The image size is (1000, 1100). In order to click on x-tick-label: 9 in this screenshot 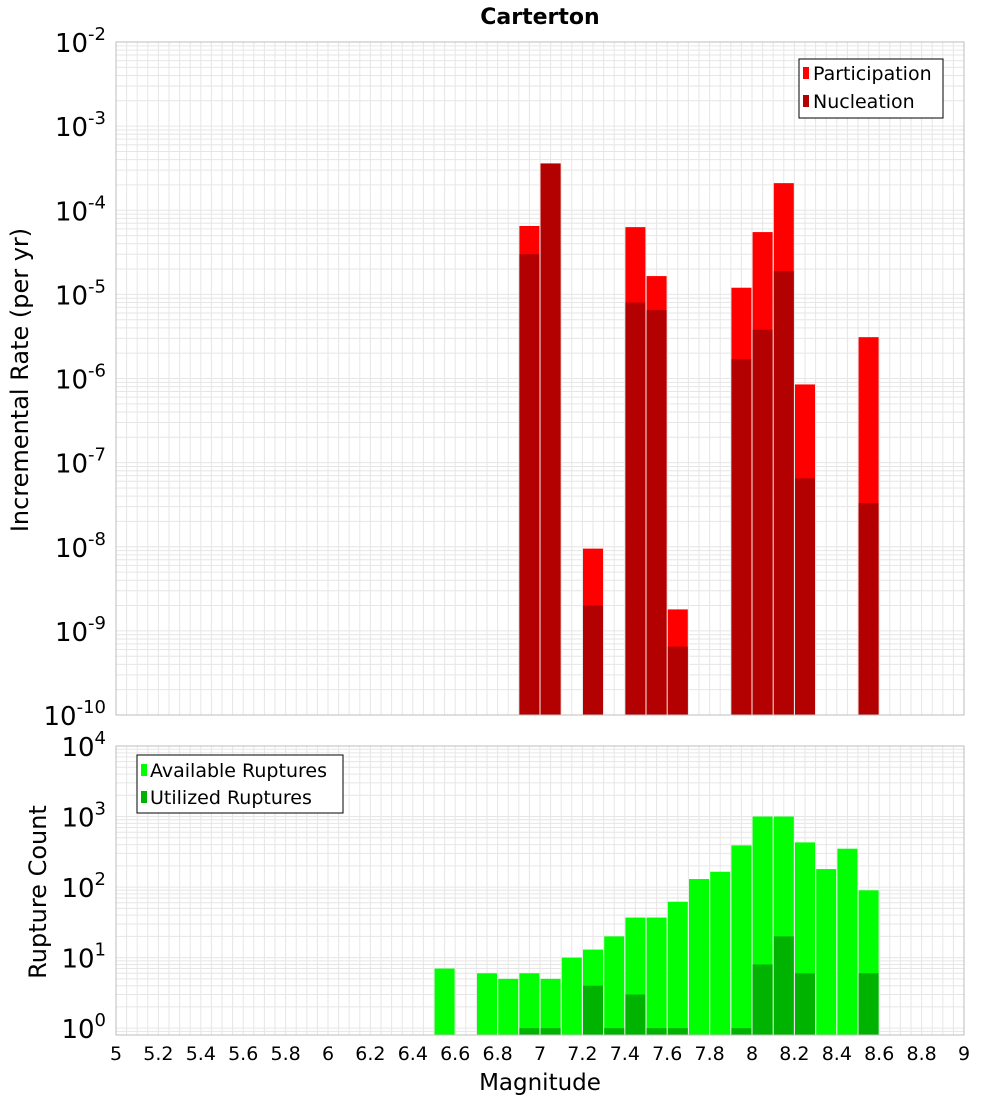, I will do `click(964, 1054)`.